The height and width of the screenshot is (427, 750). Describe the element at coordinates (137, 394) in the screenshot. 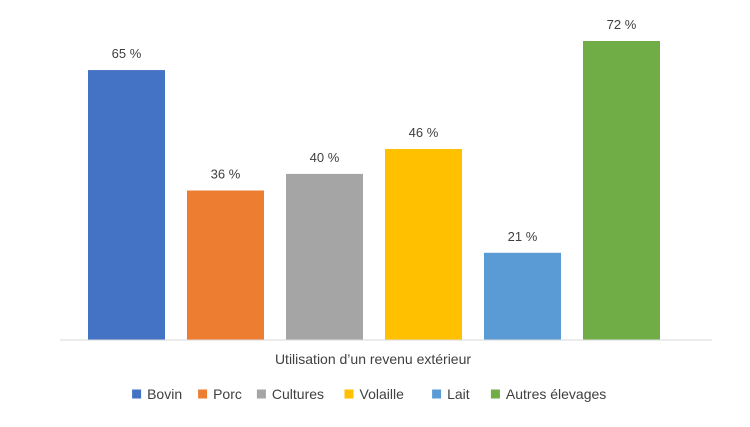

I see `legend-swatch-bovin` at that location.